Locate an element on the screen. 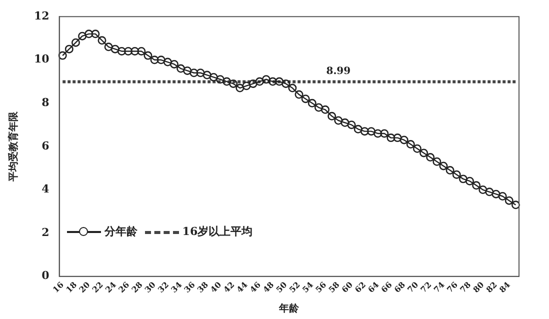 The width and height of the screenshot is (549, 319). x-tick-label: 16 is located at coordinates (58, 286).